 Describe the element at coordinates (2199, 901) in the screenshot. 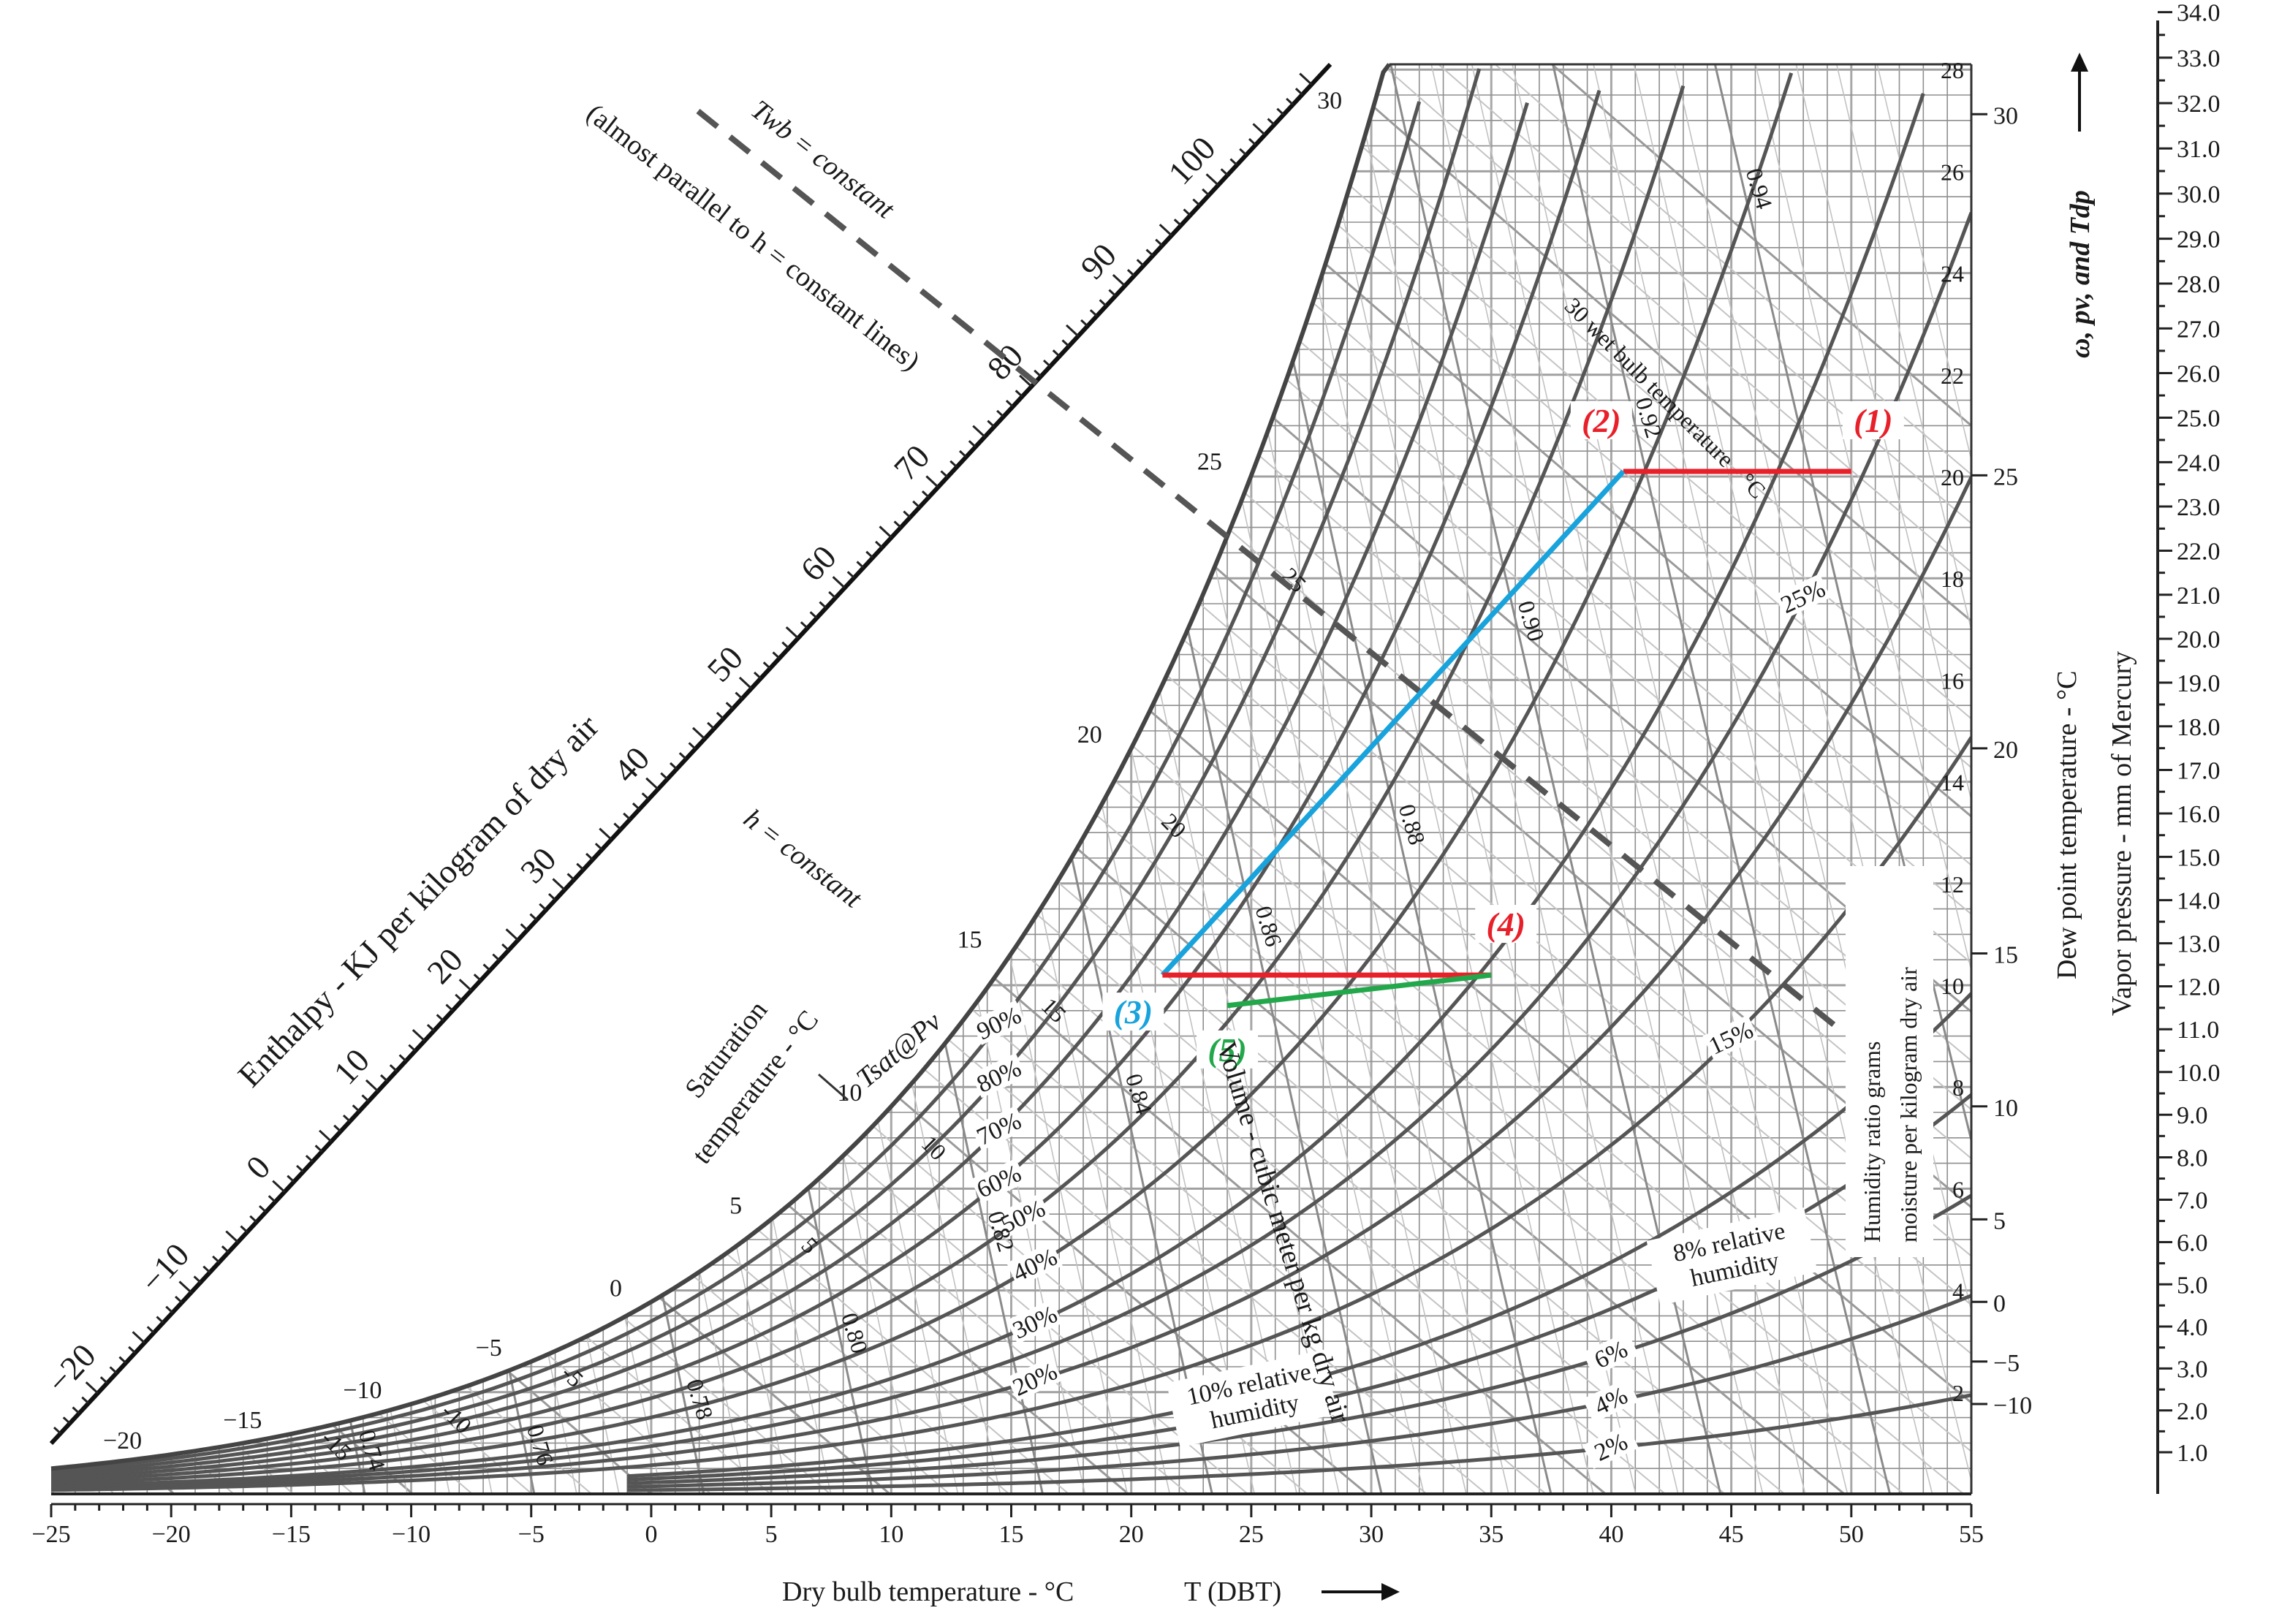

I see `vapor-pressure-tick-label: 14.0` at that location.